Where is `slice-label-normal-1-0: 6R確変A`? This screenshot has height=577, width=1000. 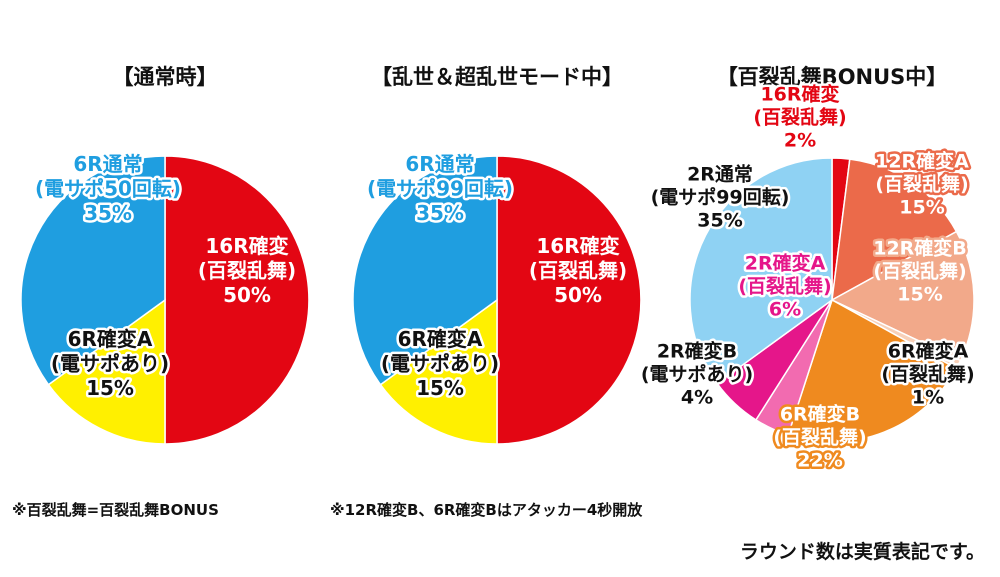 slice-label-normal-1-0: 6R確変A is located at coordinates (110, 339).